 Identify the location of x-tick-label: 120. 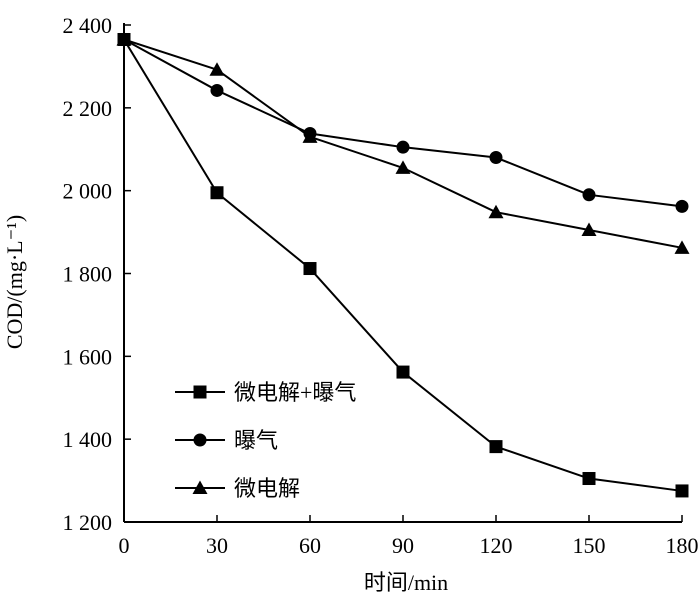
(496, 545).